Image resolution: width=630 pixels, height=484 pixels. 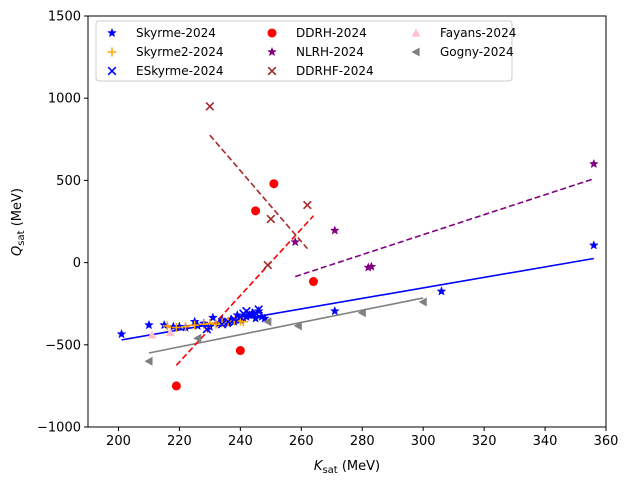 What do you see at coordinates (330, 52) in the screenshot?
I see `legend-label-nlrh-2024: NLRH-2024` at bounding box center [330, 52].